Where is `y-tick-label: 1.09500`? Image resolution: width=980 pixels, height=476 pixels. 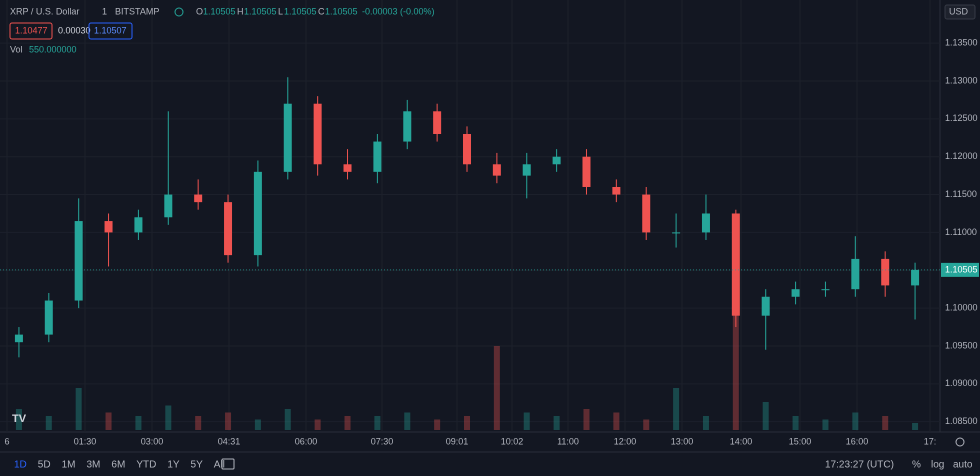
y-tick-label: 1.09500 is located at coordinates (961, 345).